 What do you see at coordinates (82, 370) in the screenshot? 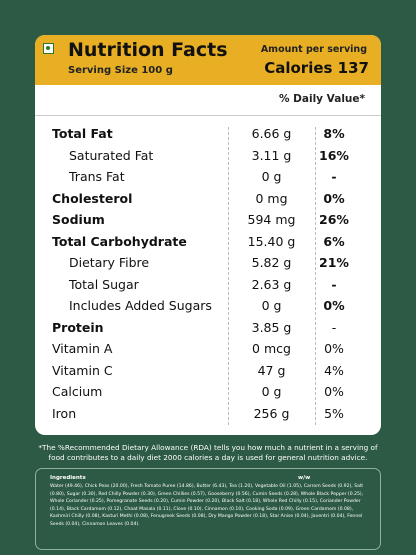
I see `nutrient-name: Vitamin C` at bounding box center [82, 370].